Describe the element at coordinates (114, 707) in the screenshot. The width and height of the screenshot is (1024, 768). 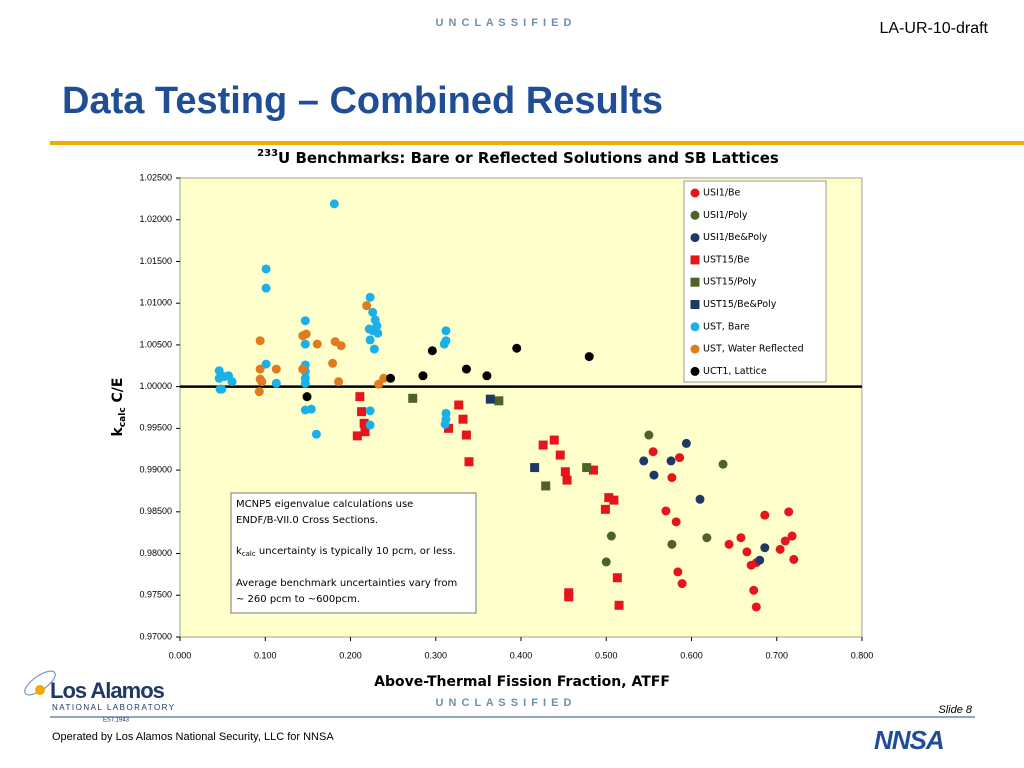
I see `logo-subtext: NATIONAL LABORATORY` at that location.